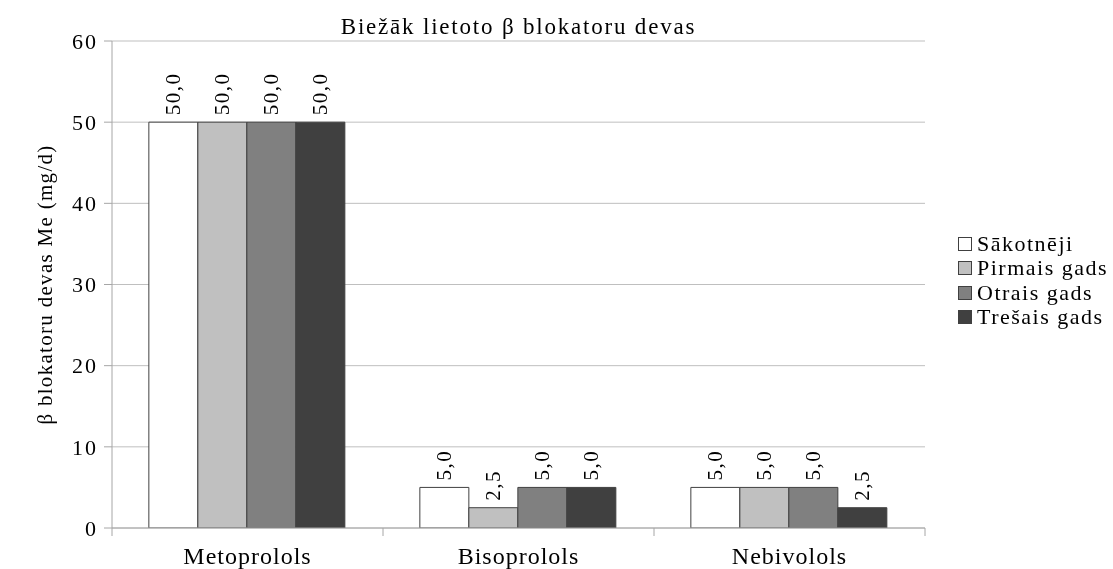 This screenshot has width=1113, height=569. What do you see at coordinates (518, 556) in the screenshot?
I see `x-tick-label: Bisoprolols` at bounding box center [518, 556].